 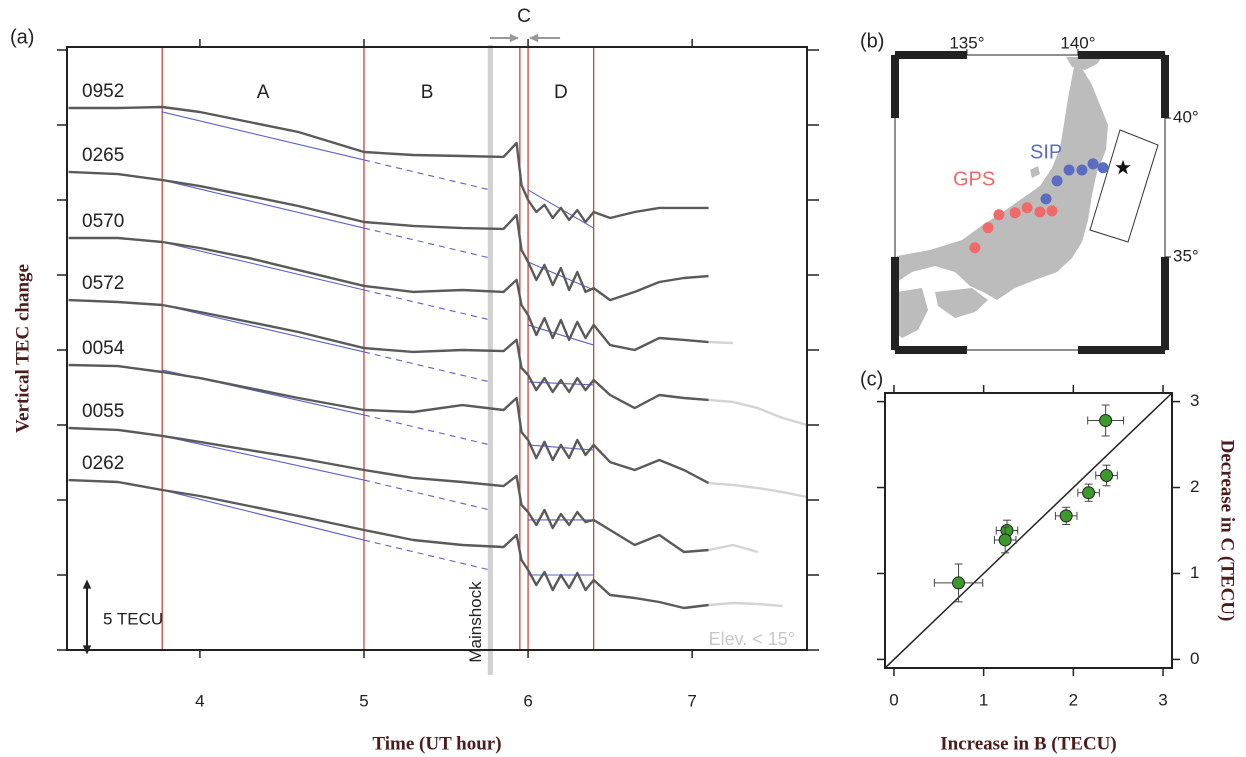 What do you see at coordinates (103, 463) in the screenshot?
I see `station-label: 0262` at bounding box center [103, 463].